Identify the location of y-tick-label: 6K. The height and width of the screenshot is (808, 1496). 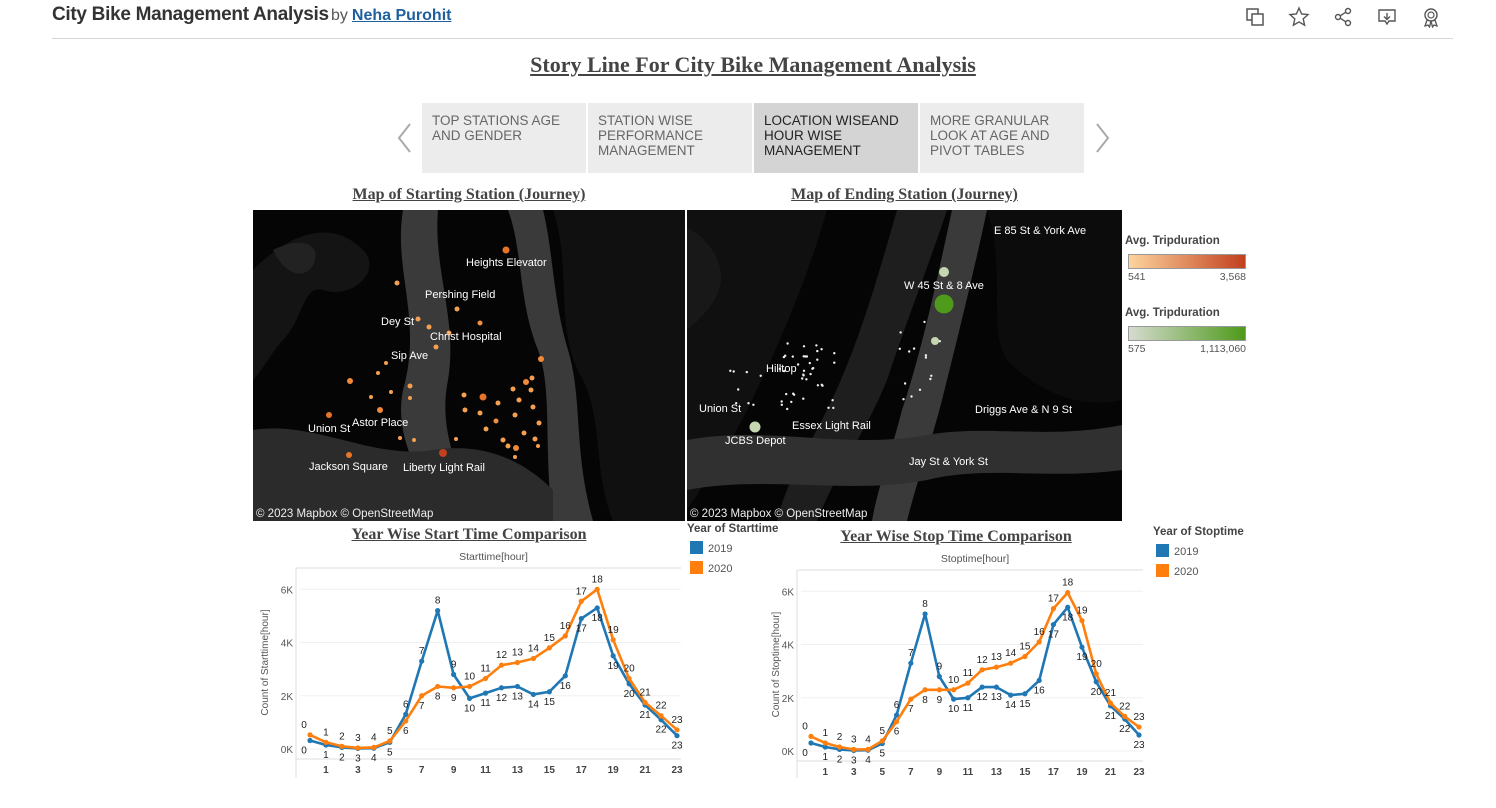
(788, 592).